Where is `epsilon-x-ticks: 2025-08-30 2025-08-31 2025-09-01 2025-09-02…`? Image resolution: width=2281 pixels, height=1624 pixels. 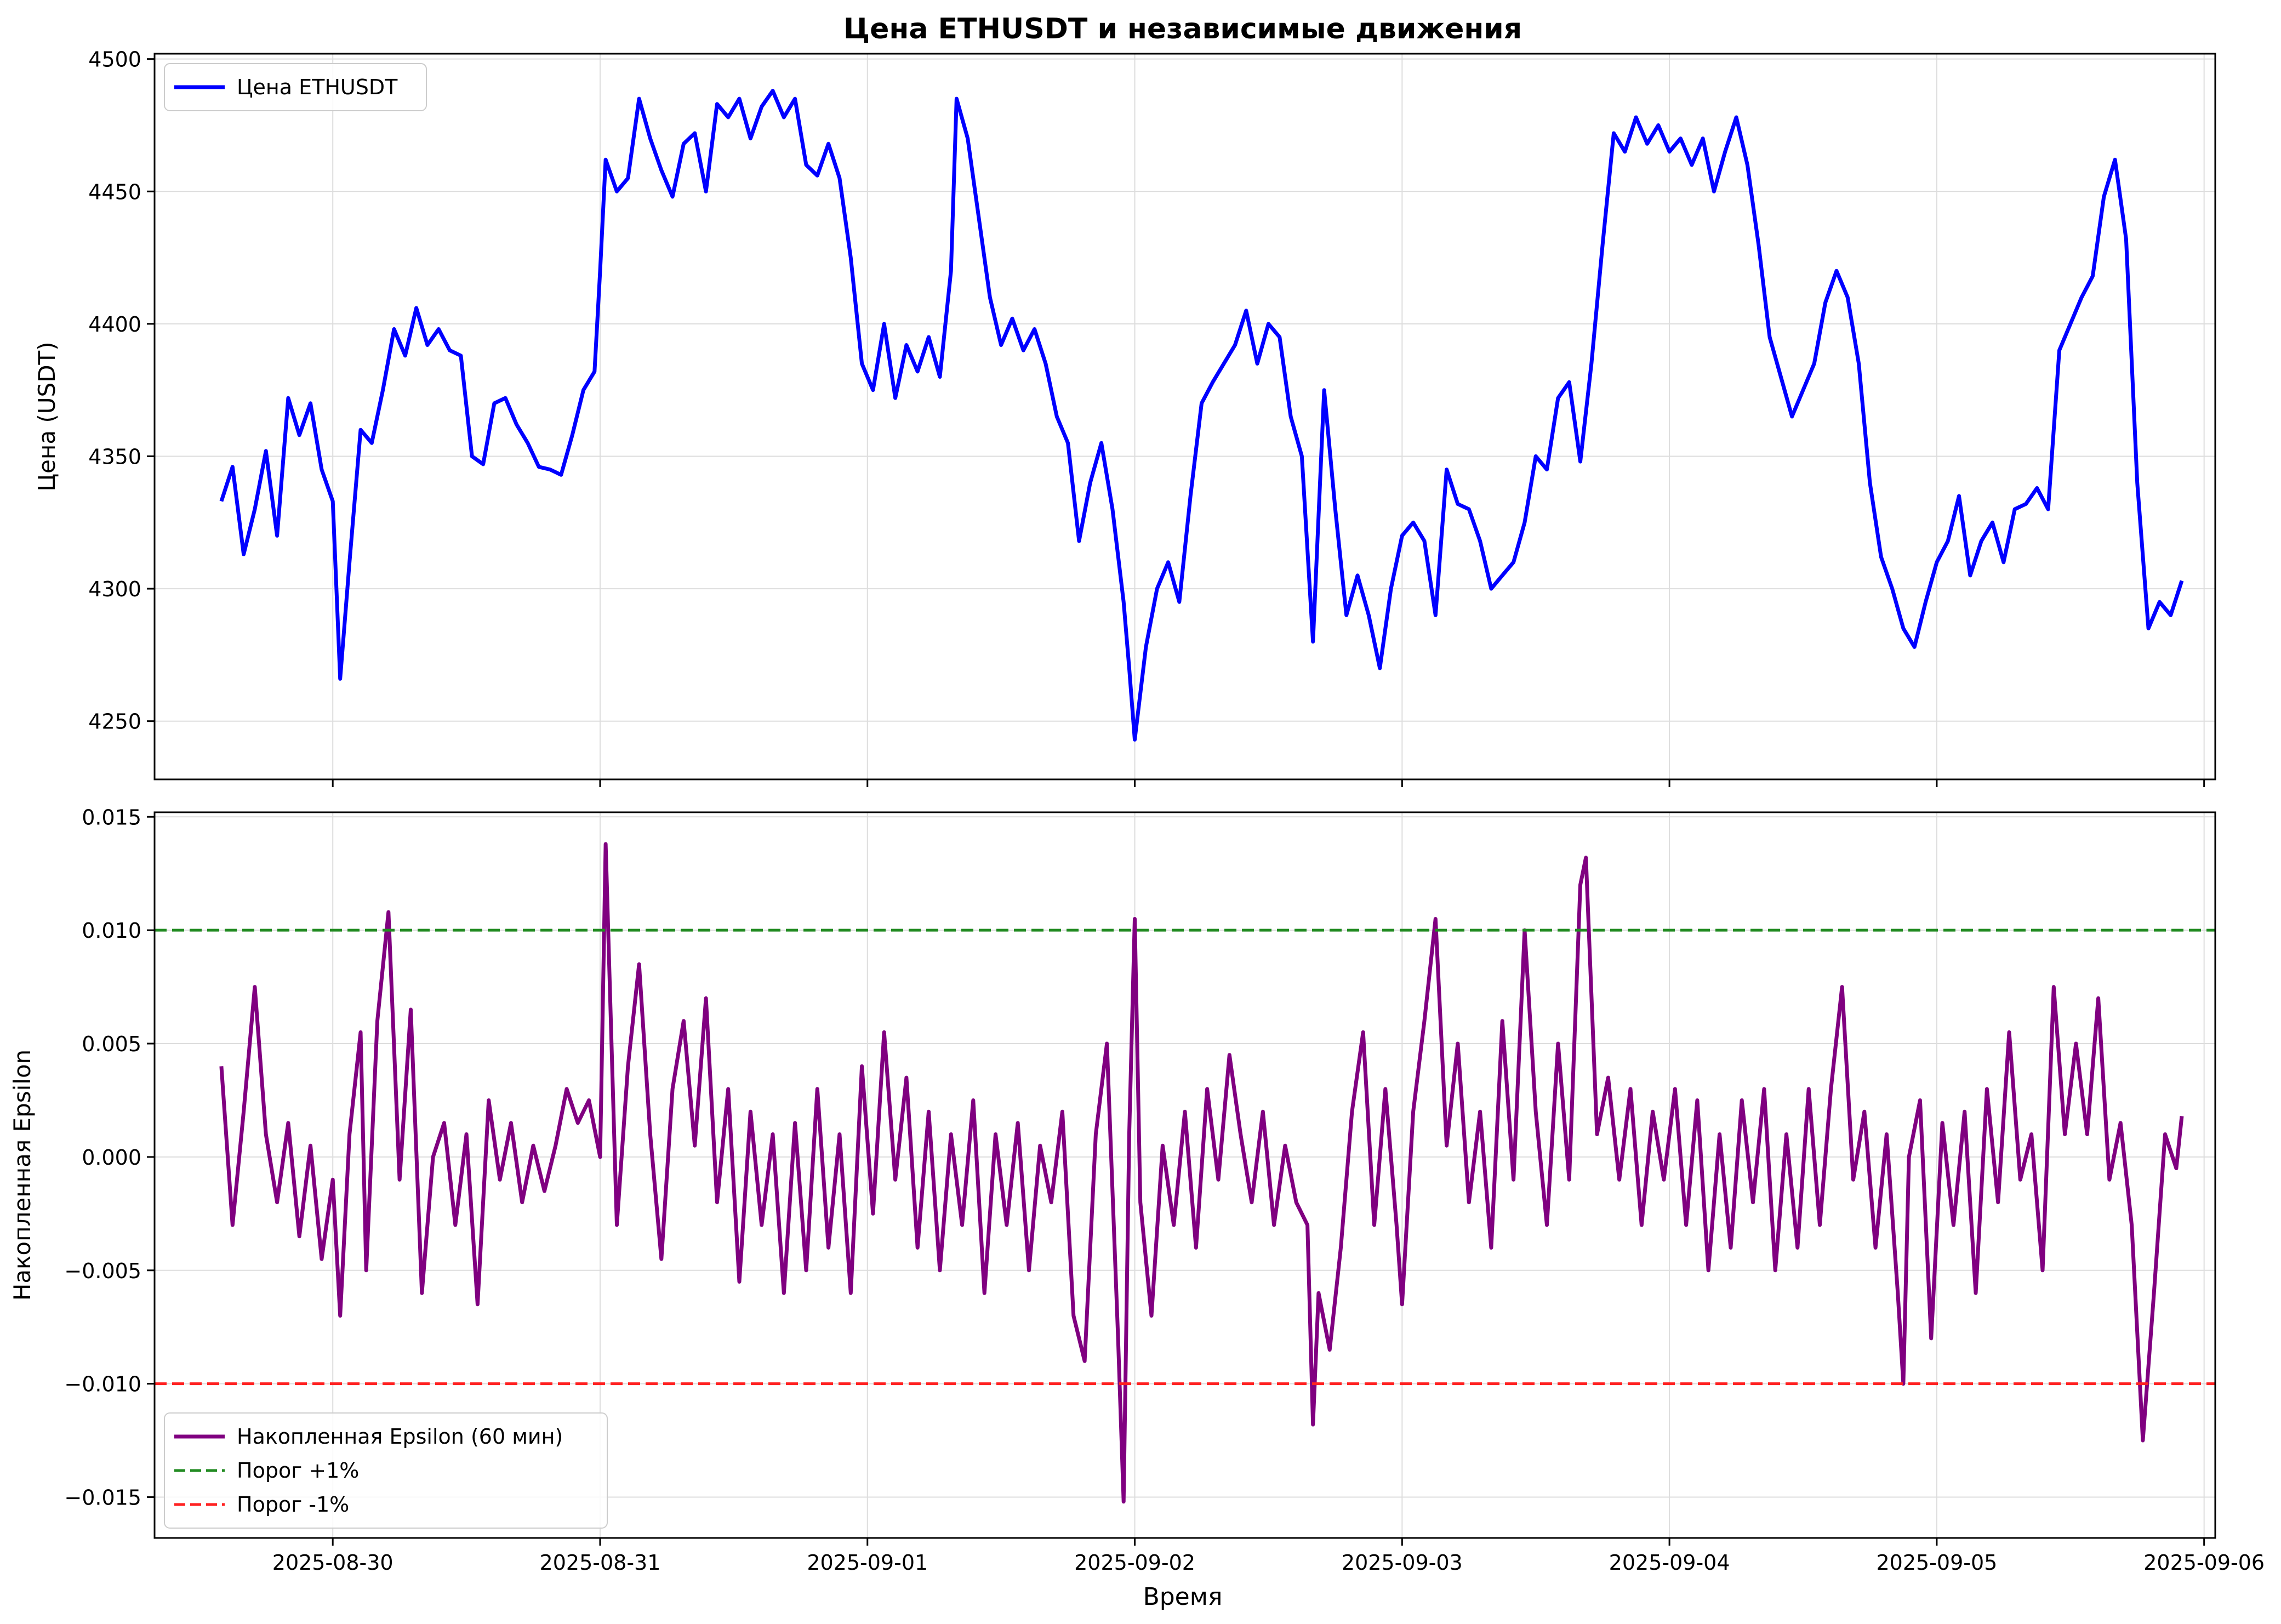 epsilon-x-ticks: 2025-08-30 2025-08-31 2025-09-01 2025-09-02… is located at coordinates (1268, 1556).